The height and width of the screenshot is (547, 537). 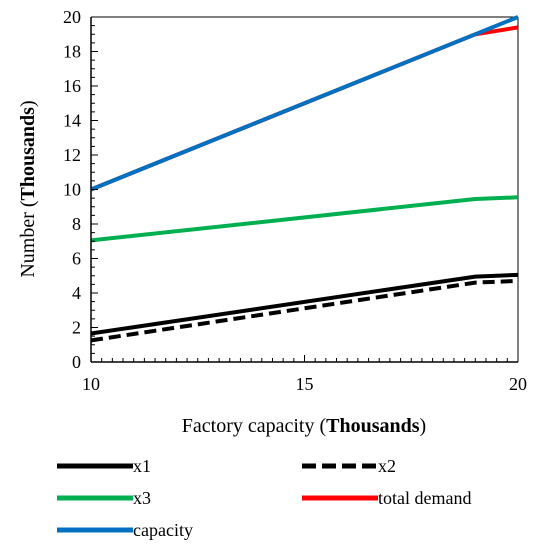 What do you see at coordinates (28, 103) in the screenshot?
I see `y-axis-label-suffix: )` at bounding box center [28, 103].